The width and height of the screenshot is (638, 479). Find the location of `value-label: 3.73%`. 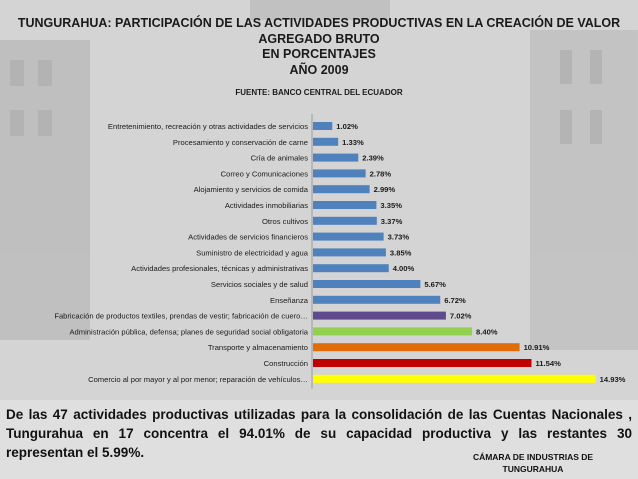

value-label: 3.73% is located at coordinates (399, 237).